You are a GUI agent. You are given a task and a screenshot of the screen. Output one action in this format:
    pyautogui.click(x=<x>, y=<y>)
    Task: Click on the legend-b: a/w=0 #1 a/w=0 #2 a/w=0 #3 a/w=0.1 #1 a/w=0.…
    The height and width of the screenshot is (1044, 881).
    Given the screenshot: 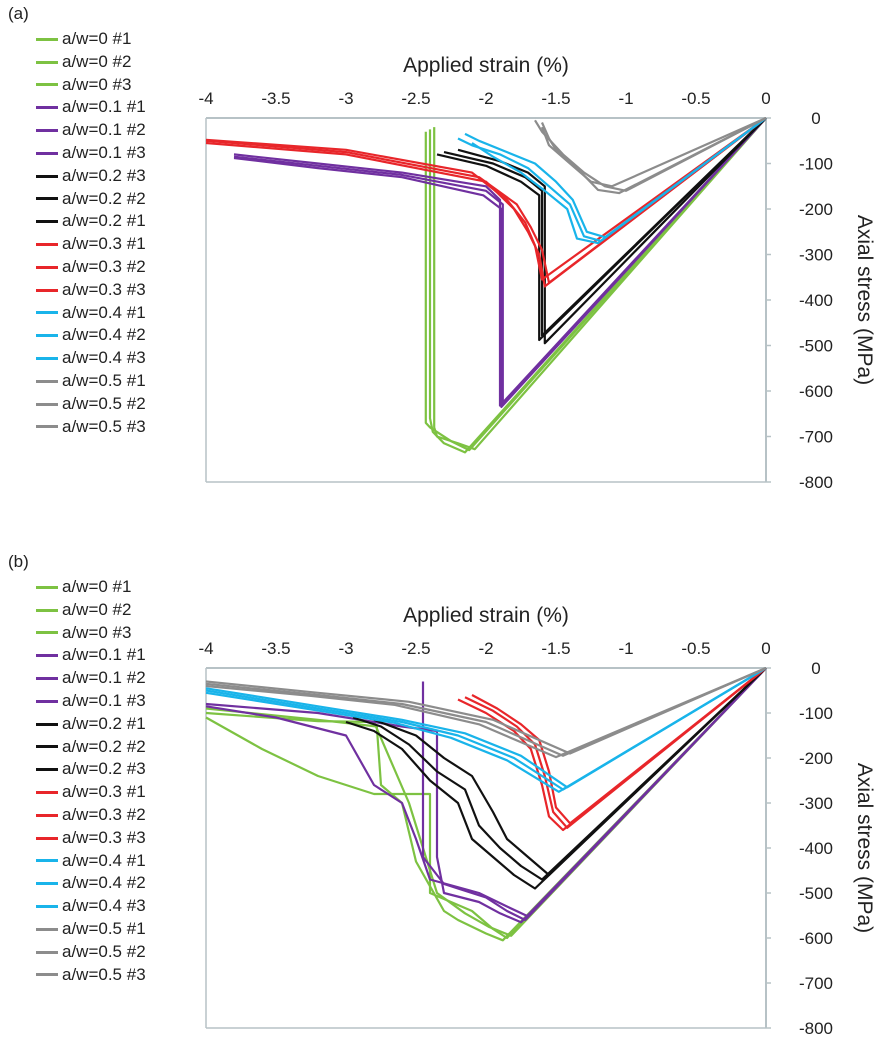 What is the action you would take?
    pyautogui.click(x=91, y=781)
    